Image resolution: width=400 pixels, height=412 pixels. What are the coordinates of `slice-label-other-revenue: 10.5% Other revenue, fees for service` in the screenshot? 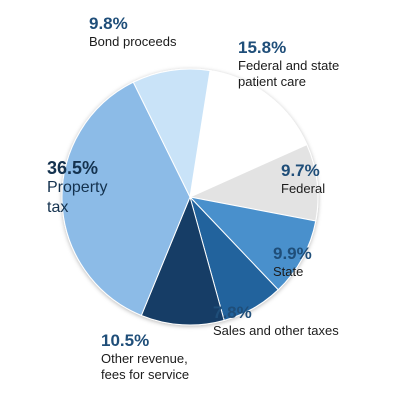 It's located at (145, 357).